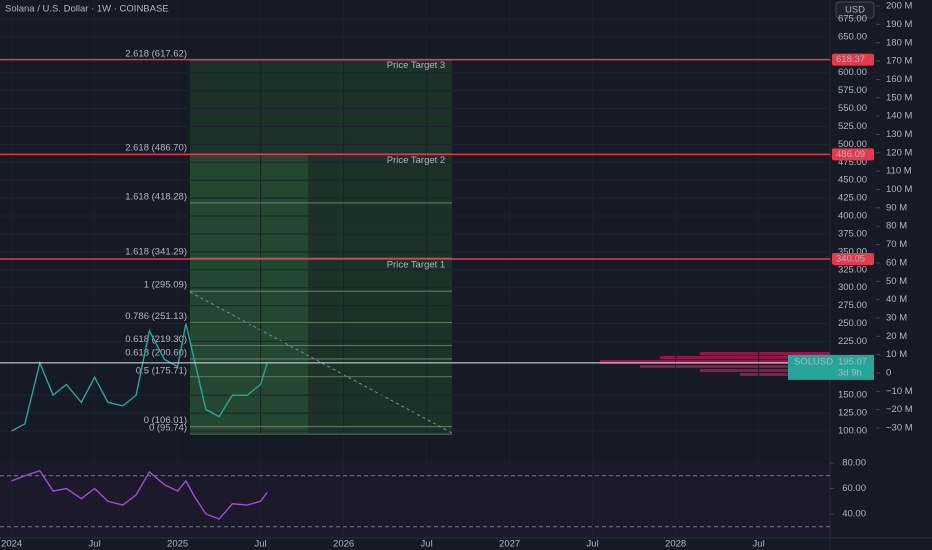 The image size is (932, 550). Describe the element at coordinates (852, 198) in the screenshot. I see `y-tick-label: 425.00` at that location.